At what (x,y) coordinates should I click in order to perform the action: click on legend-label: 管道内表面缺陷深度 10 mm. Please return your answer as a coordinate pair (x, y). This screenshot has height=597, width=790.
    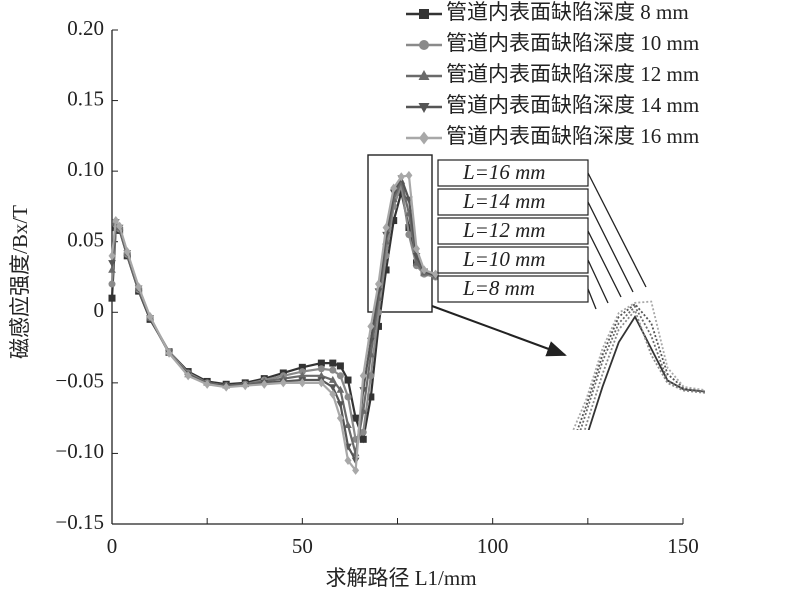
    Looking at the image, I should click on (572, 43).